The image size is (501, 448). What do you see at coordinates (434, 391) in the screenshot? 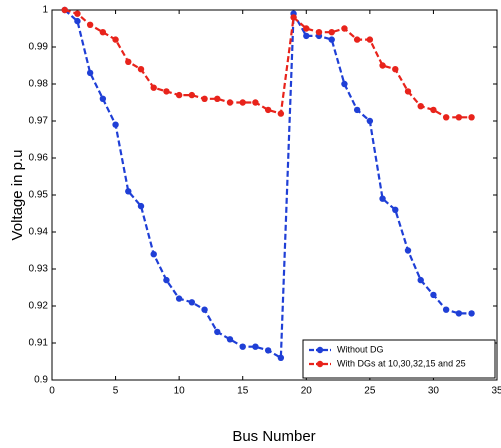
I see `x-tick-label: 30` at bounding box center [434, 391].